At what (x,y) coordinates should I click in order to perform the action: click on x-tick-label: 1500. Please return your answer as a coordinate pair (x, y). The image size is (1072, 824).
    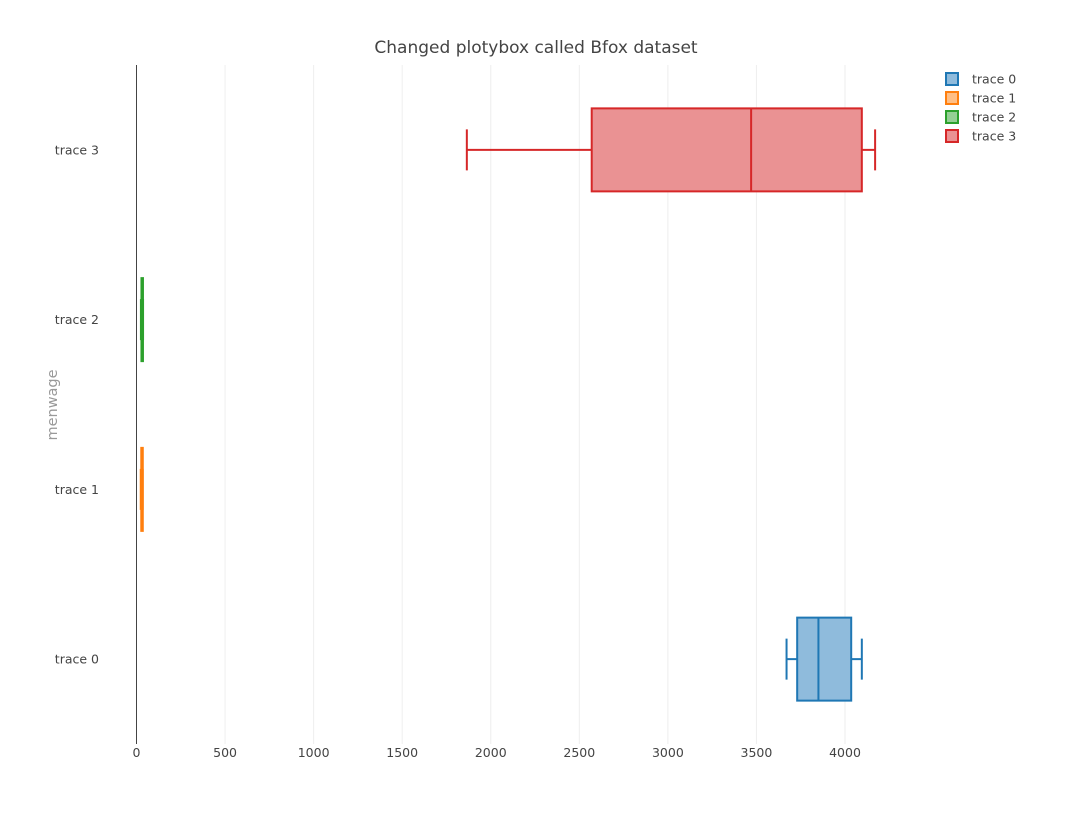
    Looking at the image, I should click on (402, 752).